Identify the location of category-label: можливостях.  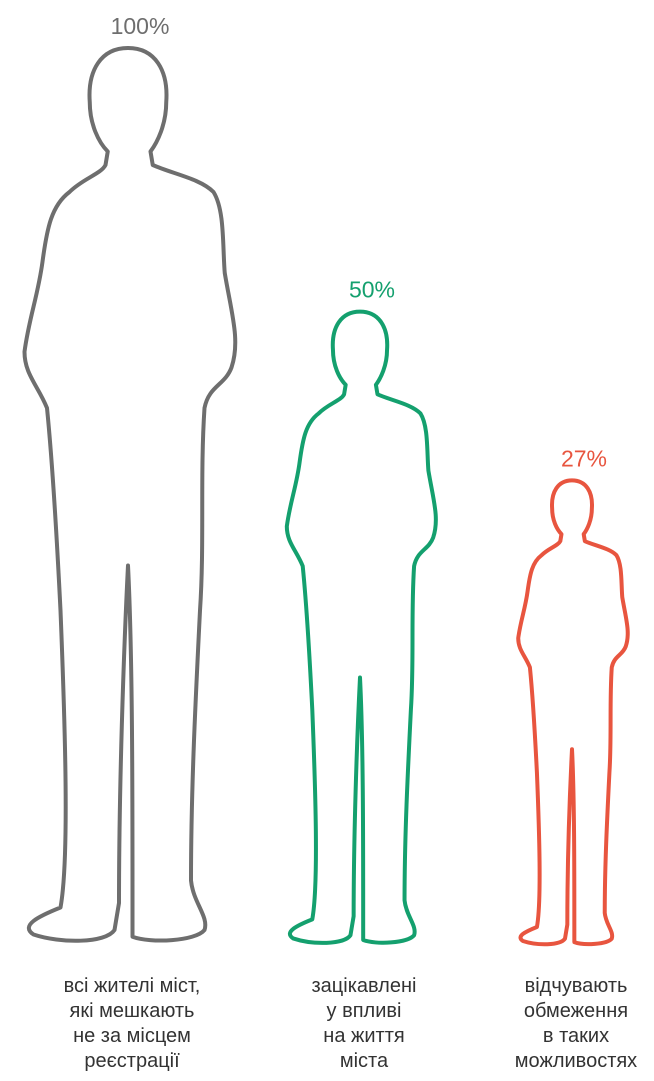
(576, 1061).